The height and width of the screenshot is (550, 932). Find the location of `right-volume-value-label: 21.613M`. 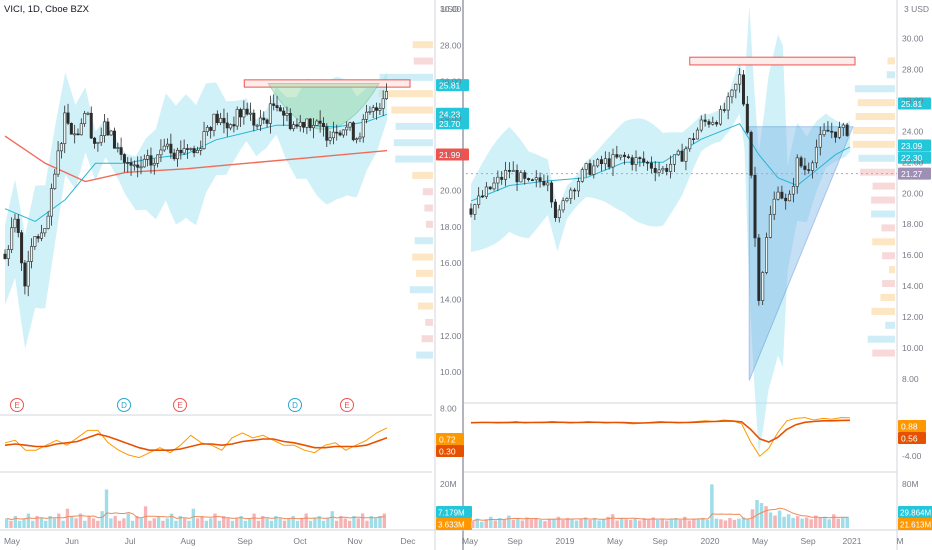

right-volume-value-label: 21.613M is located at coordinates (915, 525).